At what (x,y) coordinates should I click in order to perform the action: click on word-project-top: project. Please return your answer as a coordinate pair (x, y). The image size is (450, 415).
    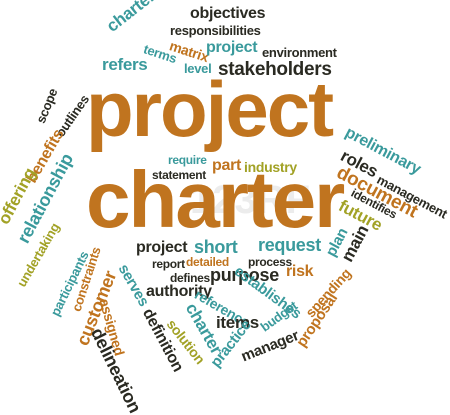
    Looking at the image, I should click on (232, 47).